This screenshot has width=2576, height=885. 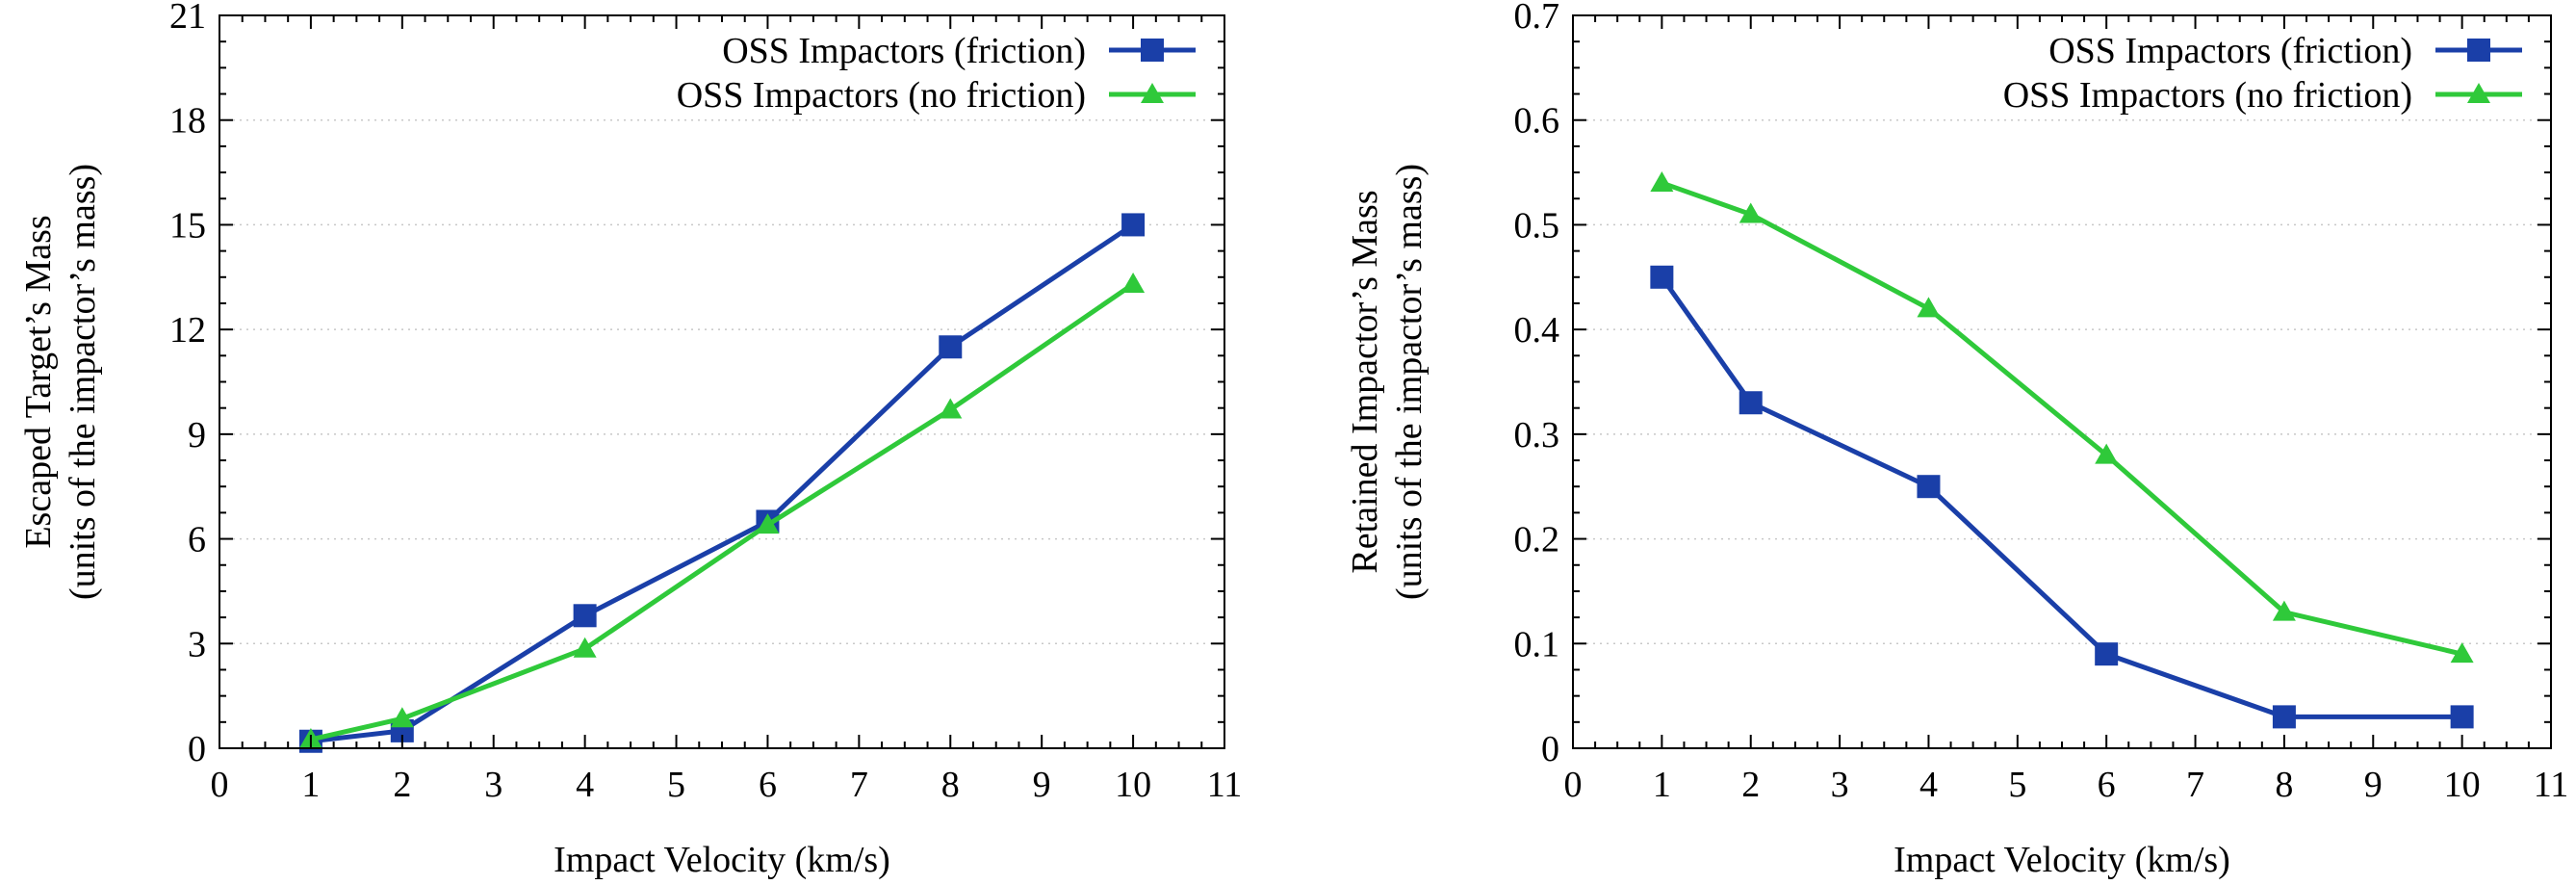 I want to click on y-tick-label: 21, so click(x=188, y=18).